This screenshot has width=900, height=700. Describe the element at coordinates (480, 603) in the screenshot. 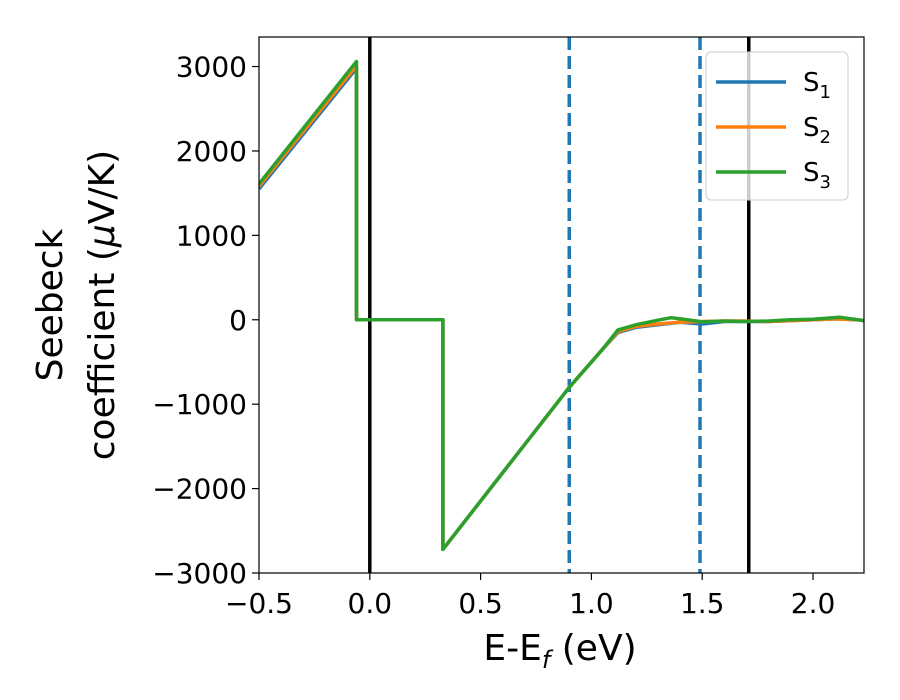

I see `x-tick-label: 0.5` at that location.